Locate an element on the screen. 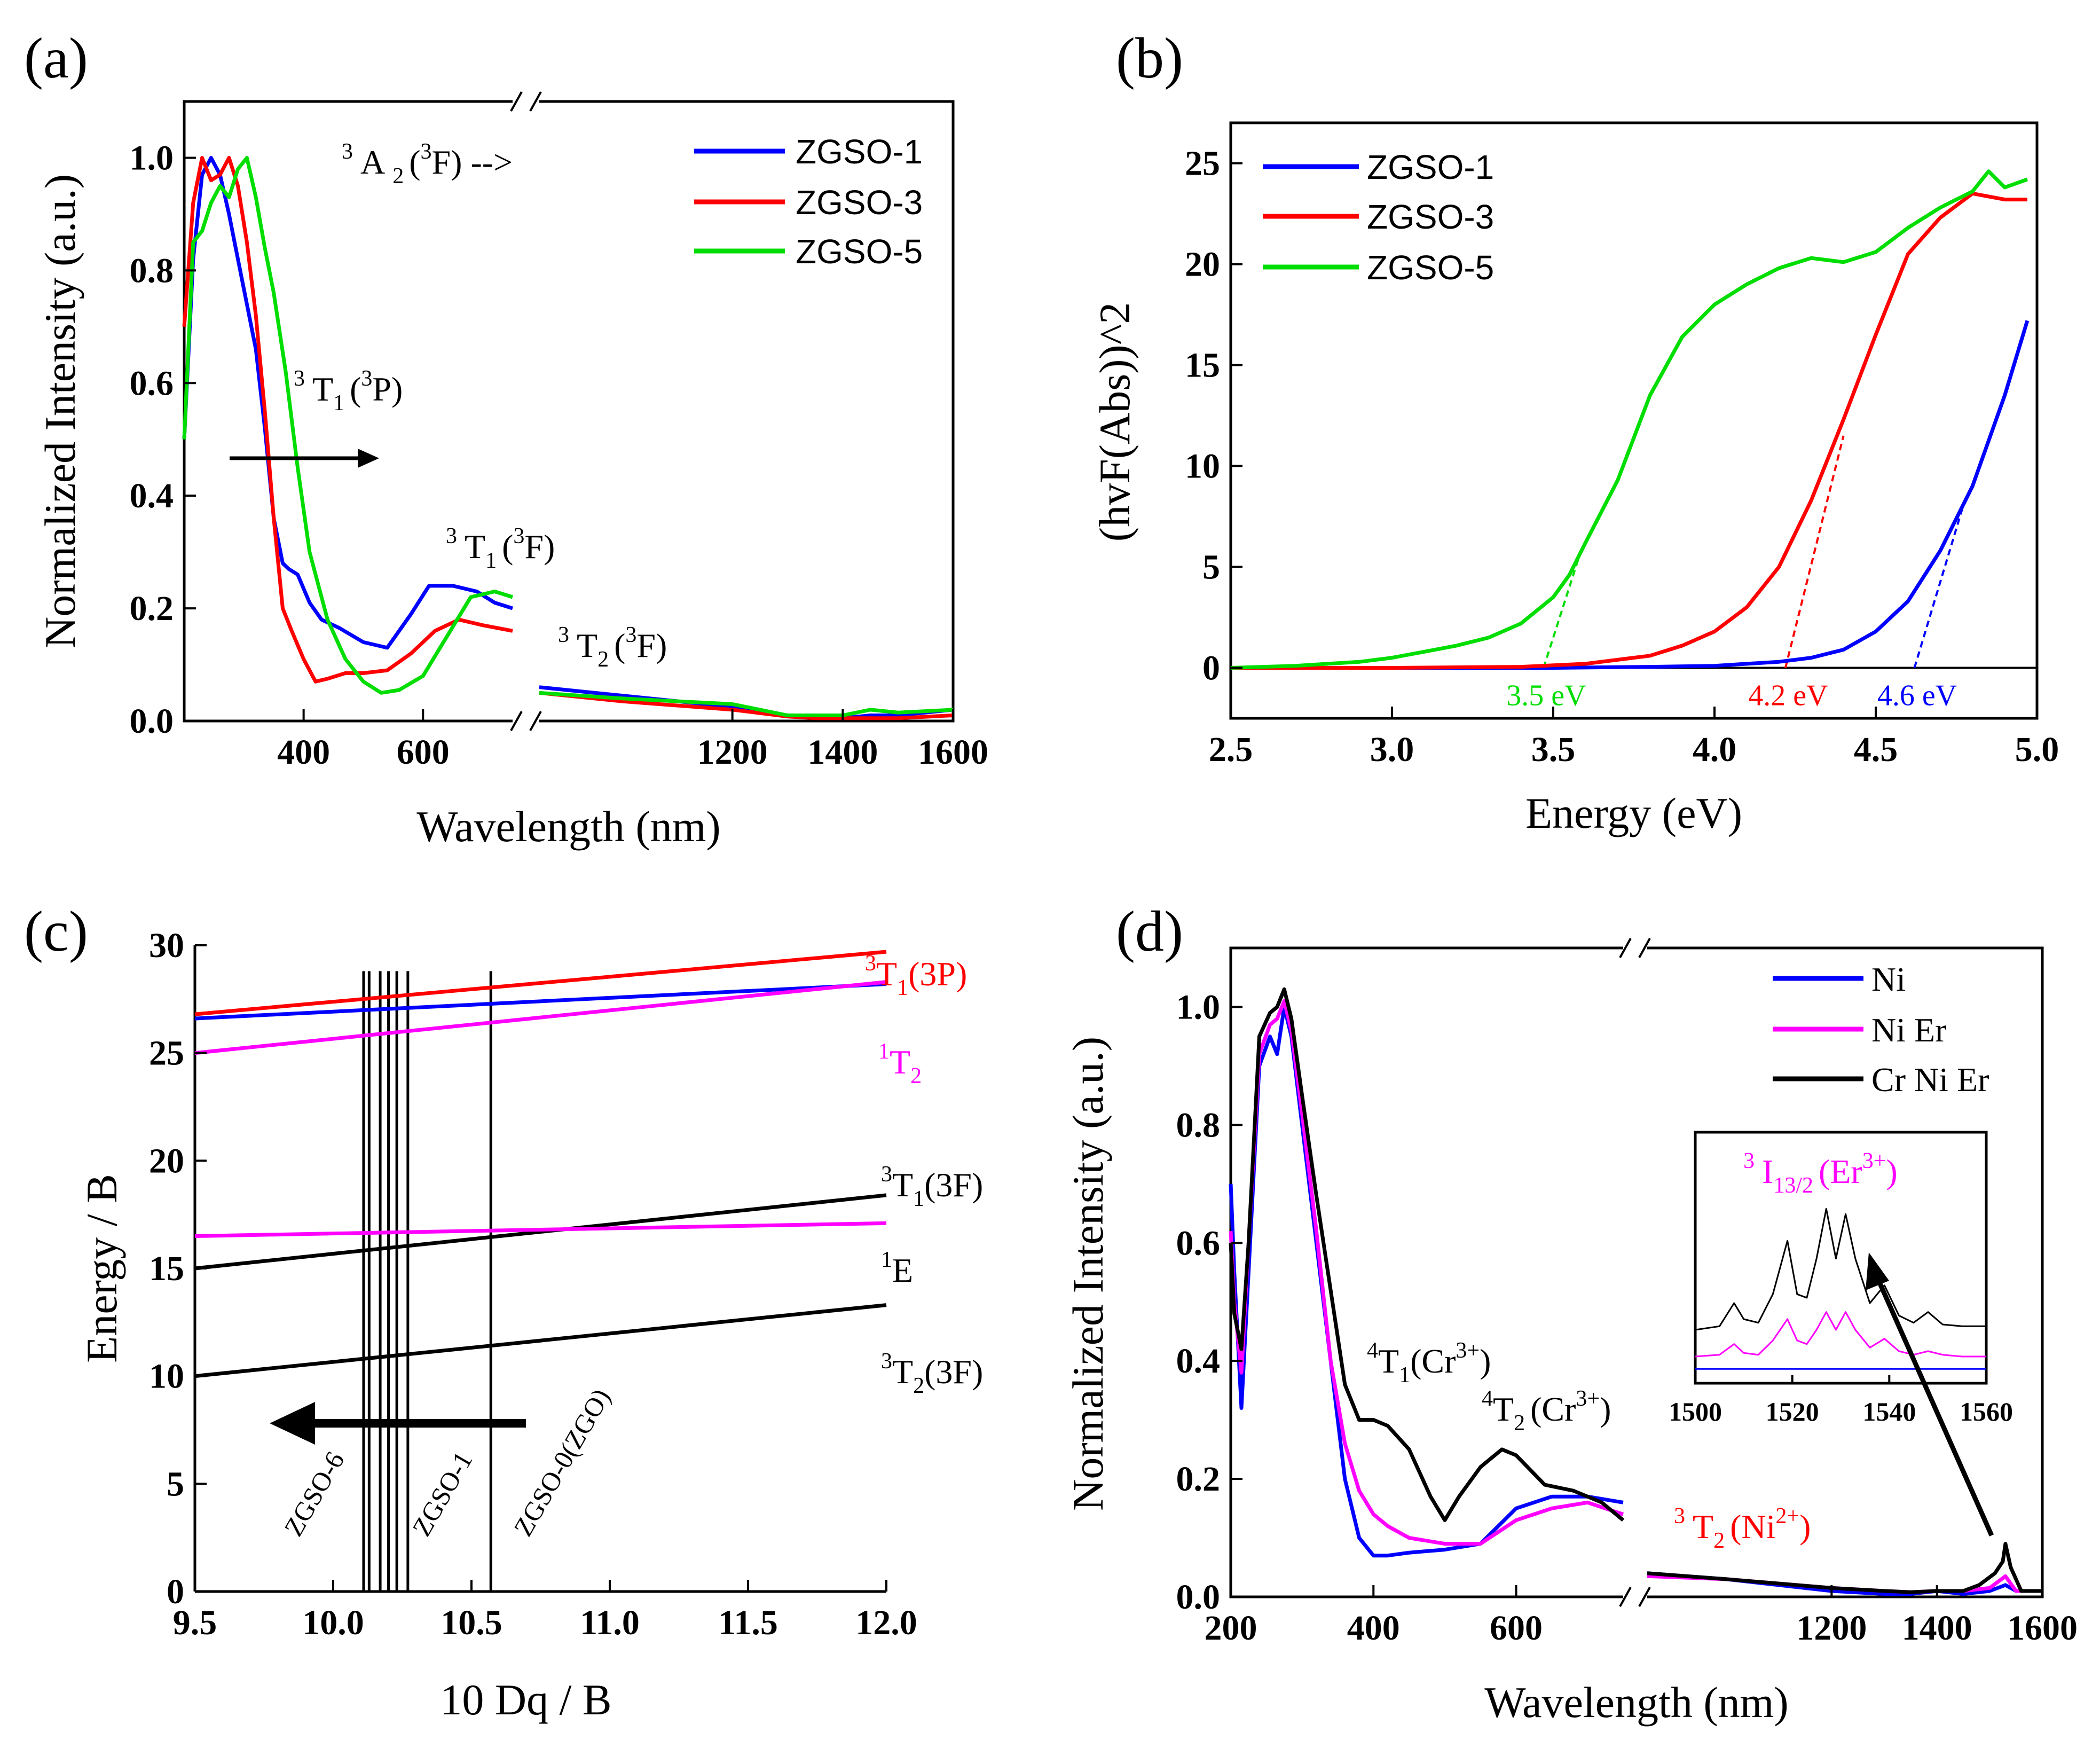  panel-d-y-tick-label: 0.4 is located at coordinates (1198, 1362).